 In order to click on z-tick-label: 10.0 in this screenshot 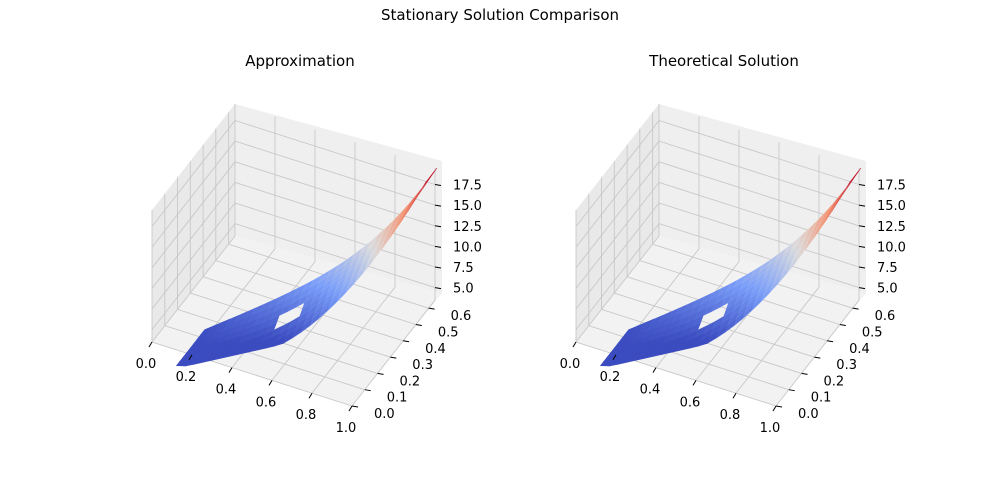, I will do `click(467, 247)`.